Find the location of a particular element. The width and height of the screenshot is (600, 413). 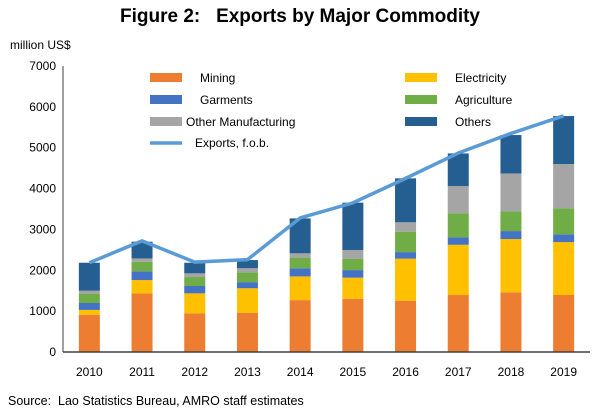

x-tick-label: 2011 is located at coordinates (142, 372).